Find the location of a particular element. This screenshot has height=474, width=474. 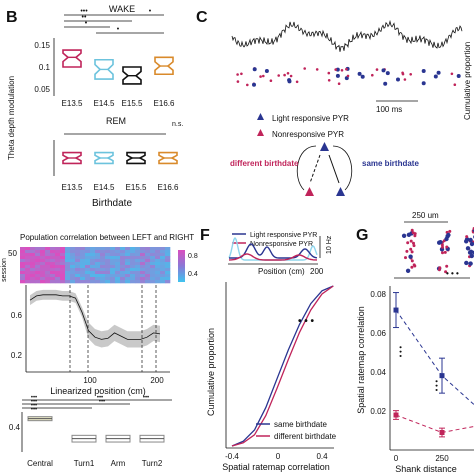

cmp-boxplots is located at coordinates (96, 429).